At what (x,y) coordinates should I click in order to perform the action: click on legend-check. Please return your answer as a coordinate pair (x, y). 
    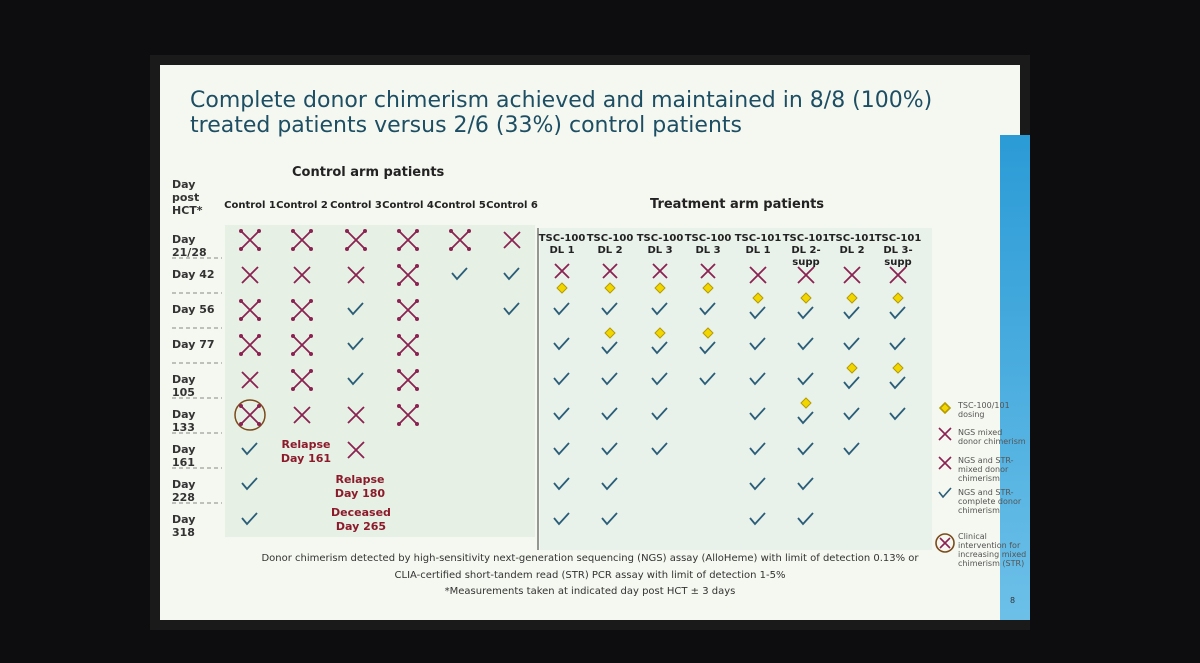
    Looking at the image, I should click on (945, 493).